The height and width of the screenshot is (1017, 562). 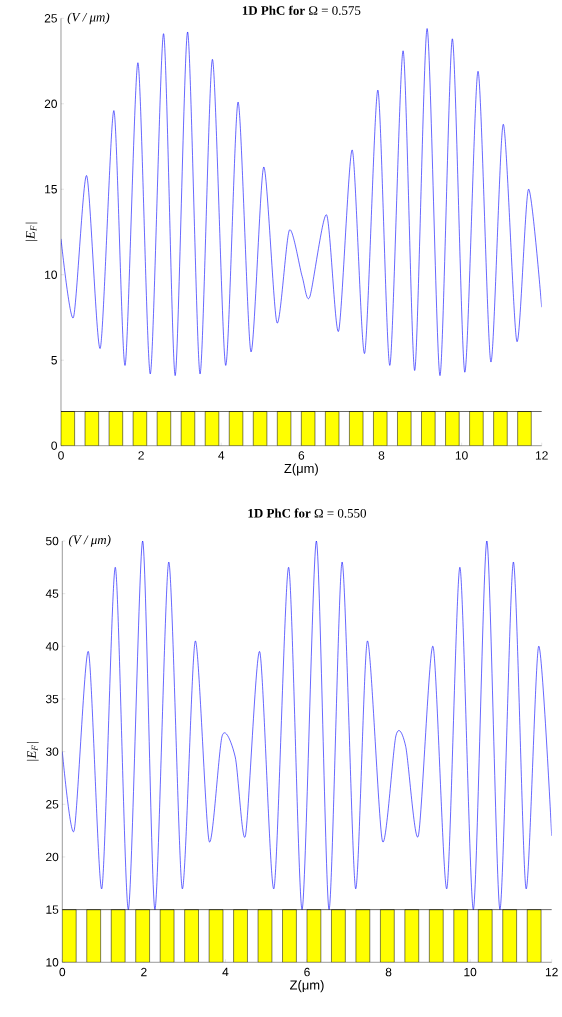 What do you see at coordinates (54, 360) in the screenshot?
I see `y-tick-label: 5` at bounding box center [54, 360].